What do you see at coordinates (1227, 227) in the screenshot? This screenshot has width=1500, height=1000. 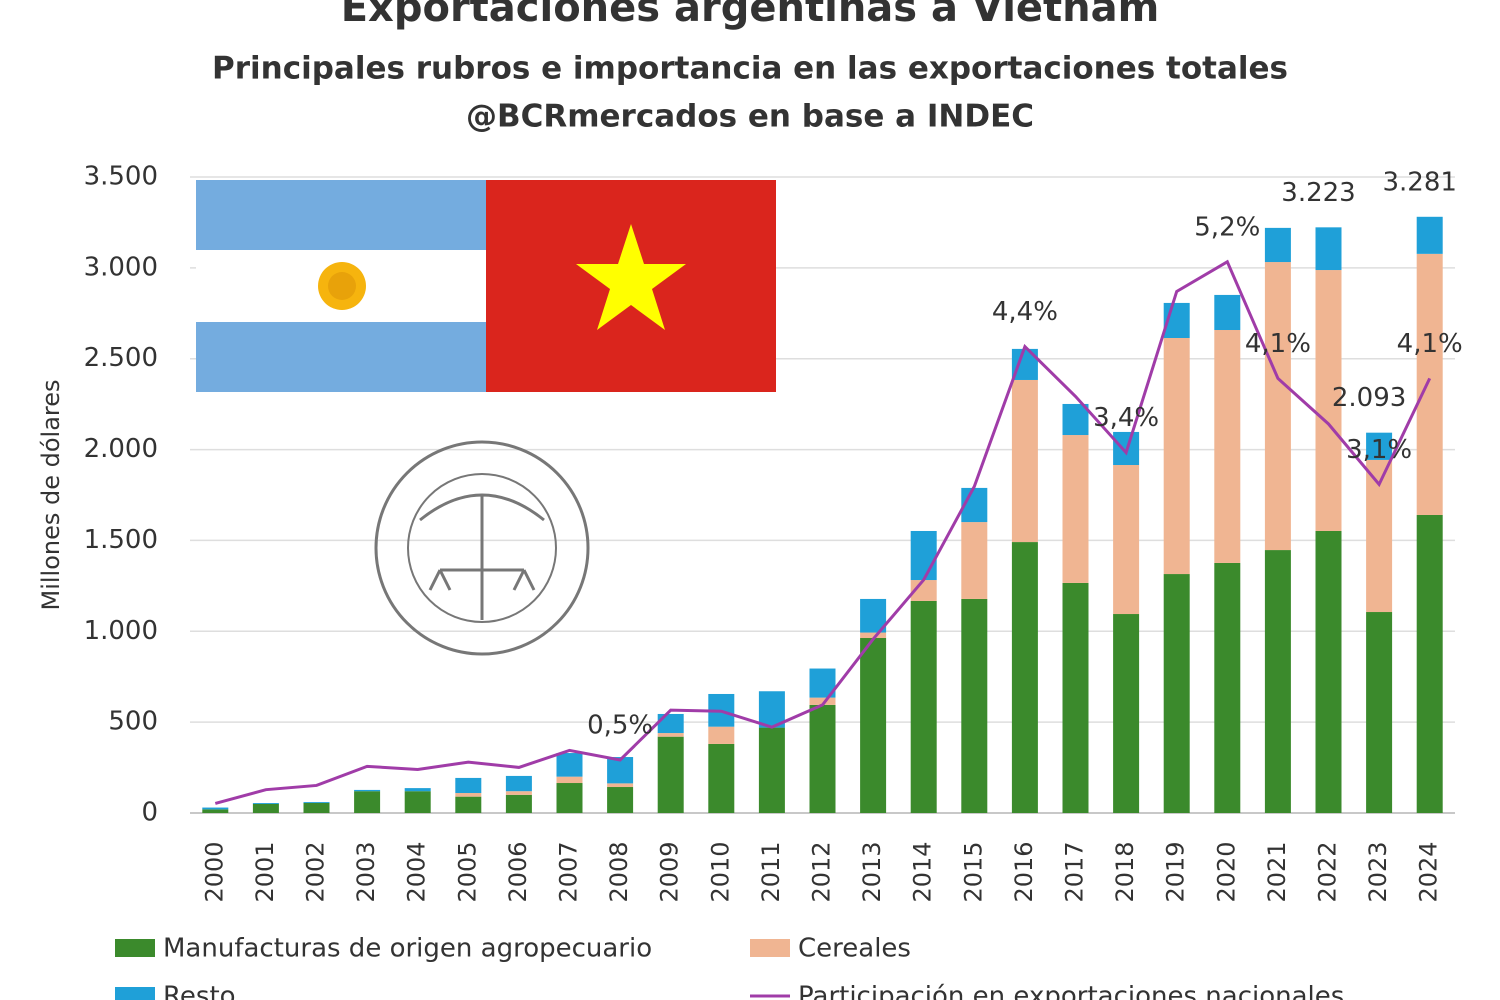 I see `data-label: 5,2%` at bounding box center [1227, 227].